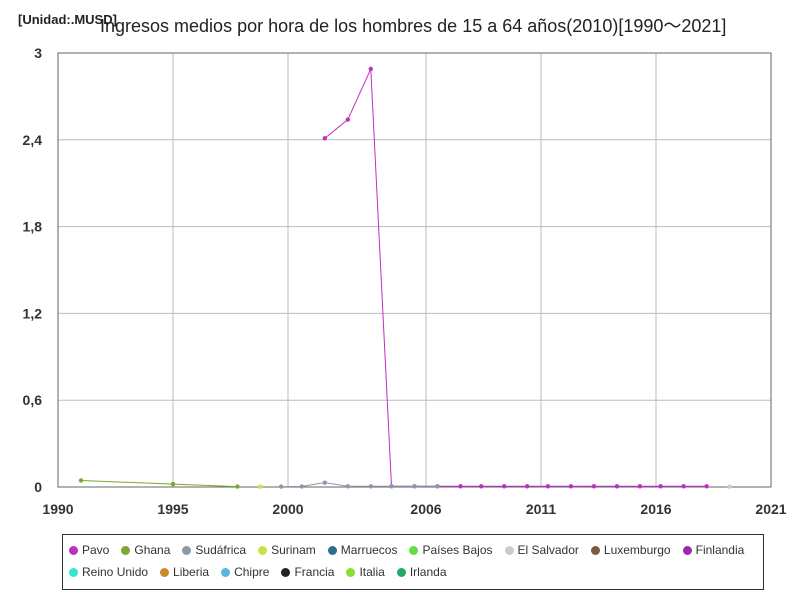 Image resolution: width=800 pixels, height=600 pixels. Describe the element at coordinates (252, 572) in the screenshot. I see `legend-label: Chipre` at that location.